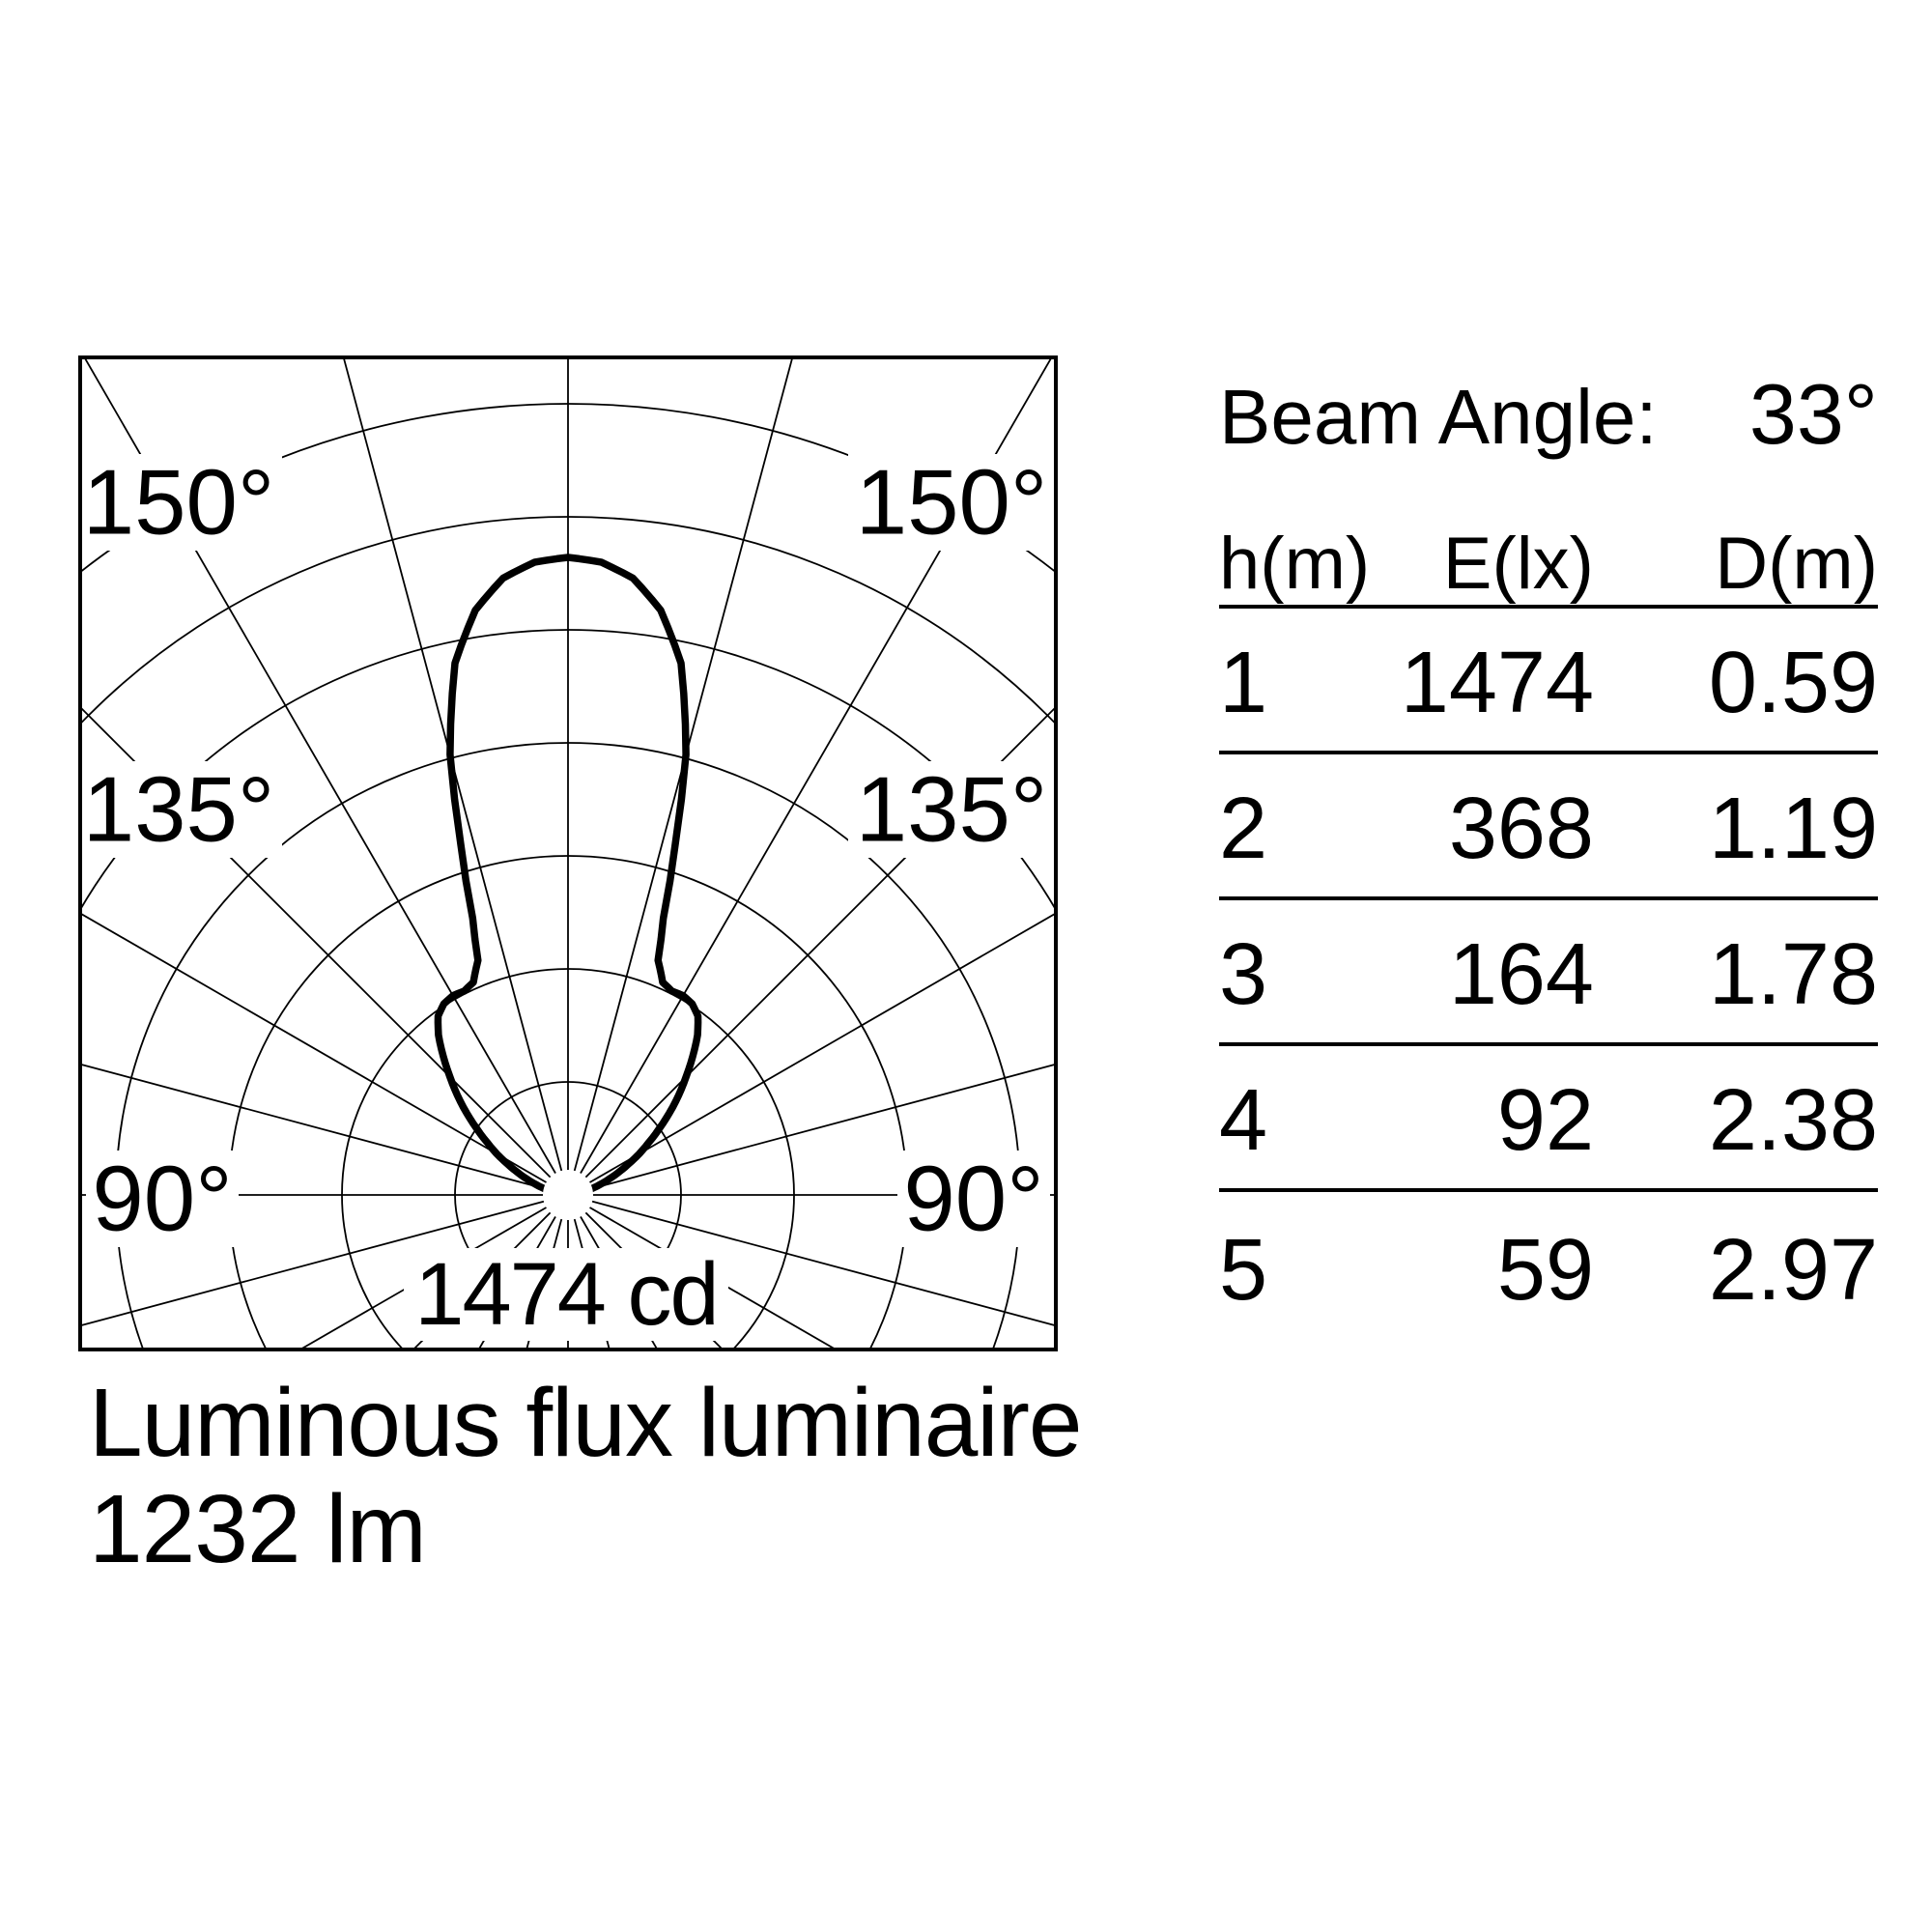 The image size is (1932, 1932). Describe the element at coordinates (973, 1199) in the screenshot. I see `angle-label-90-right: 90°` at that location.